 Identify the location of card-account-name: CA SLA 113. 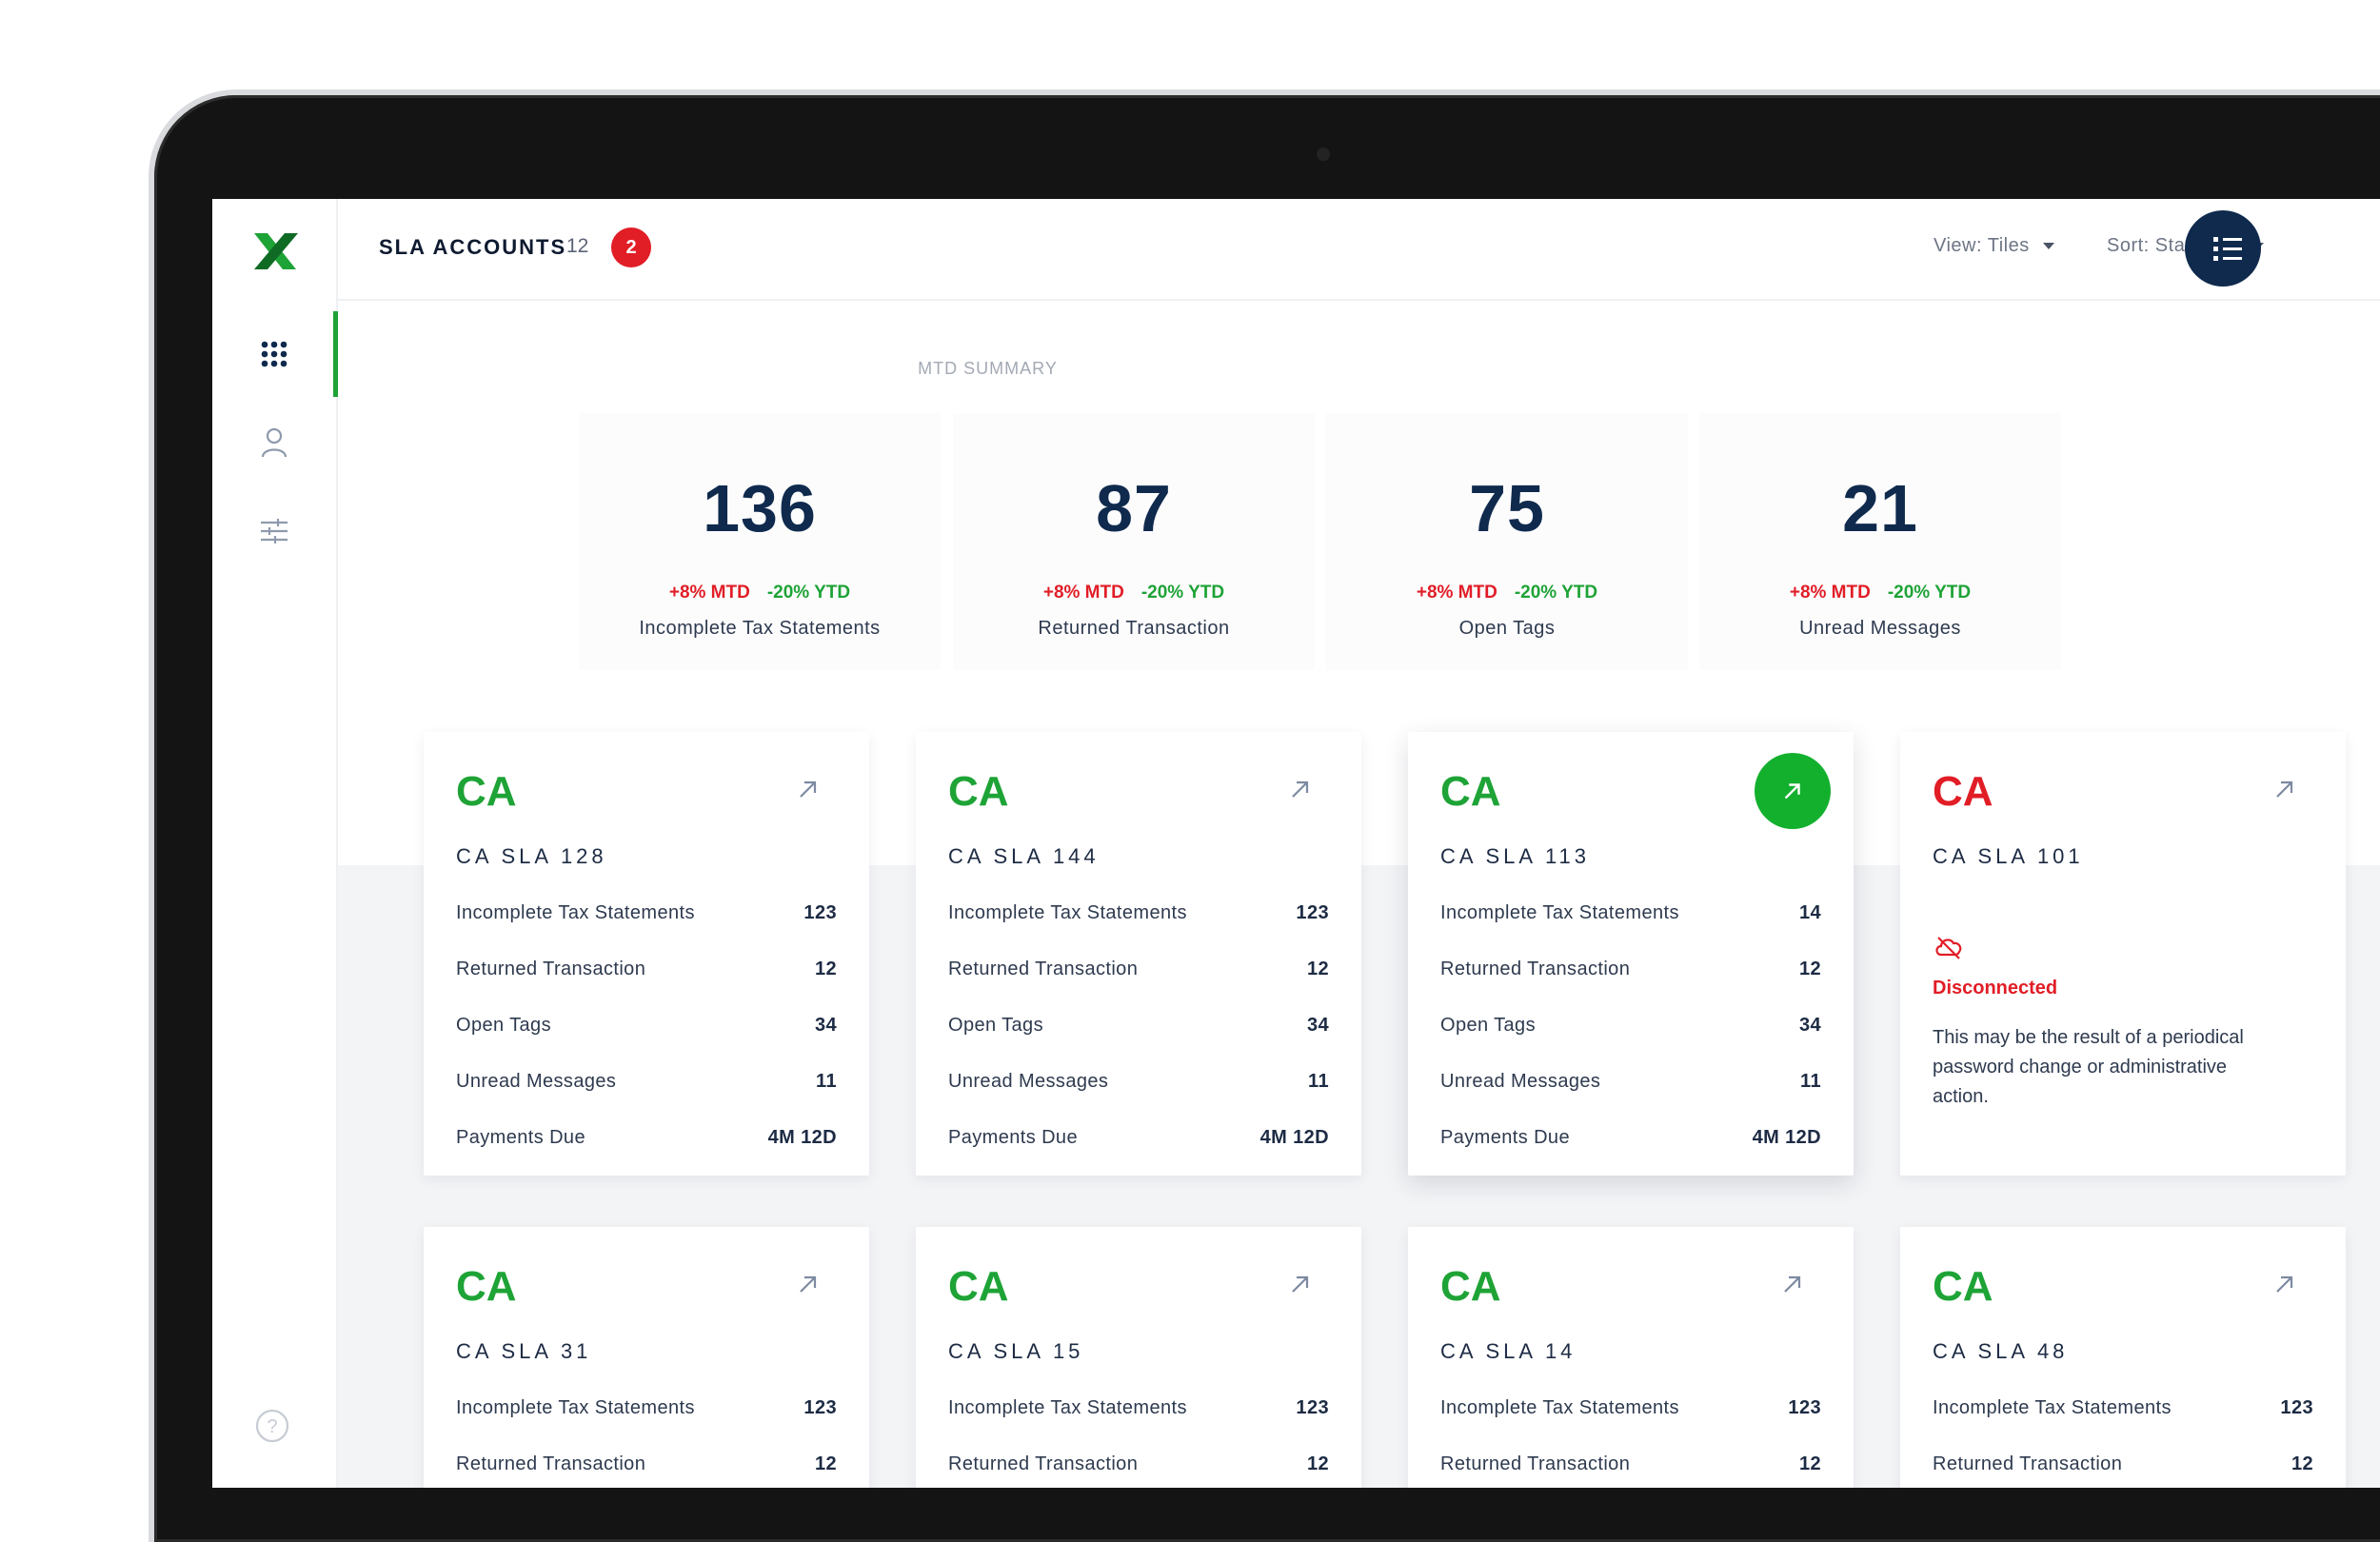
(1515, 856).